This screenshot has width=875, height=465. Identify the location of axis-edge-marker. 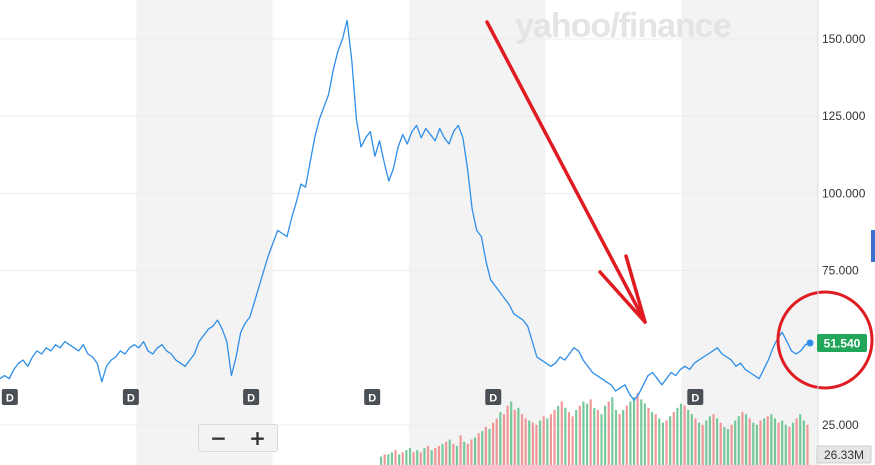
(873, 246).